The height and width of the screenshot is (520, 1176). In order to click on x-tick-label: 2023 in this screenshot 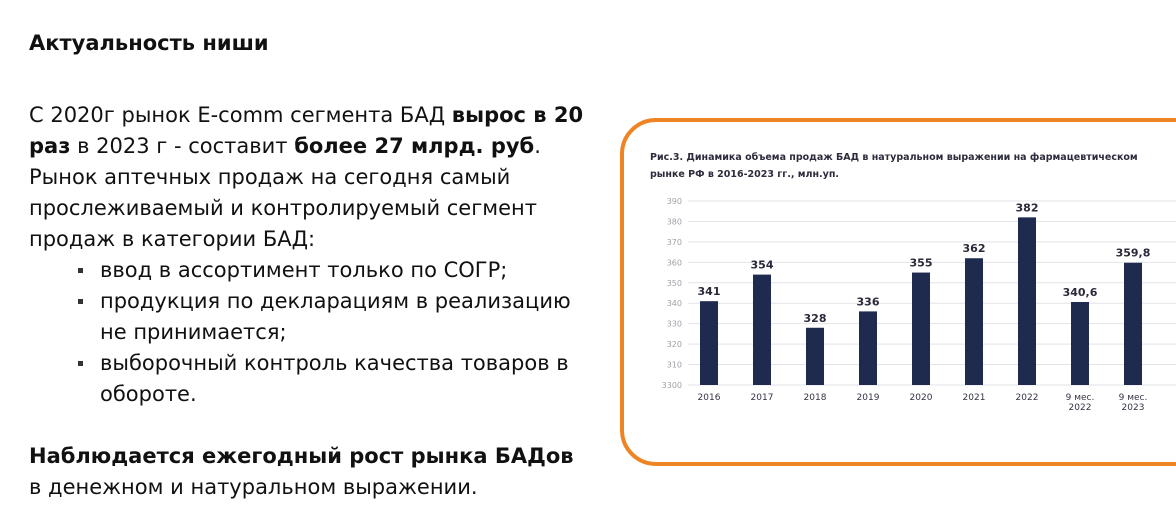, I will do `click(1133, 408)`.